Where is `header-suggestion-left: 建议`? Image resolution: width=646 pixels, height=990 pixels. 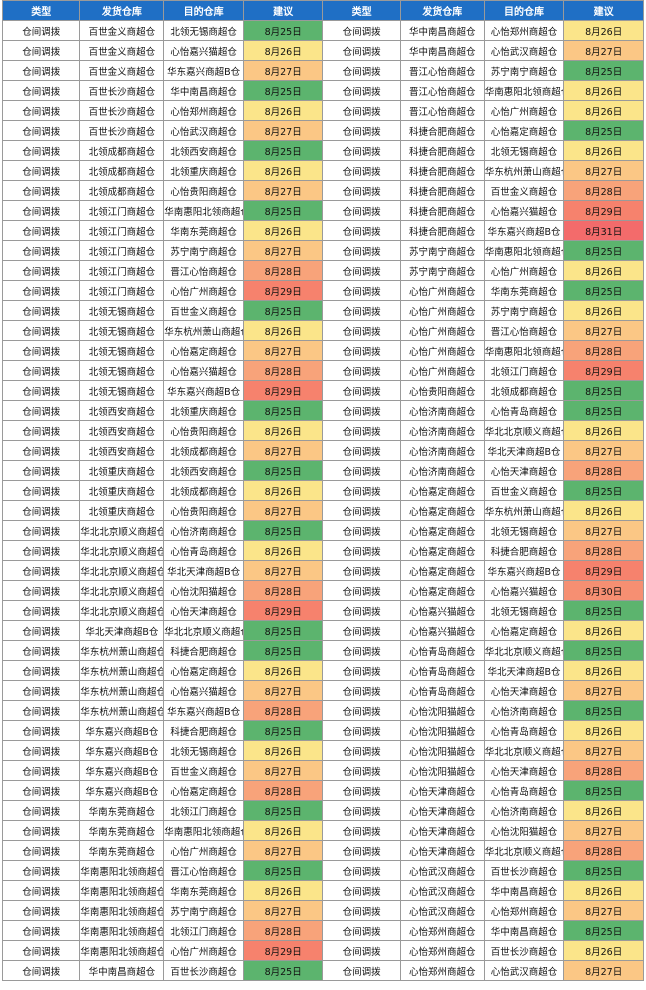 header-suggestion-left: 建议 is located at coordinates (283, 10).